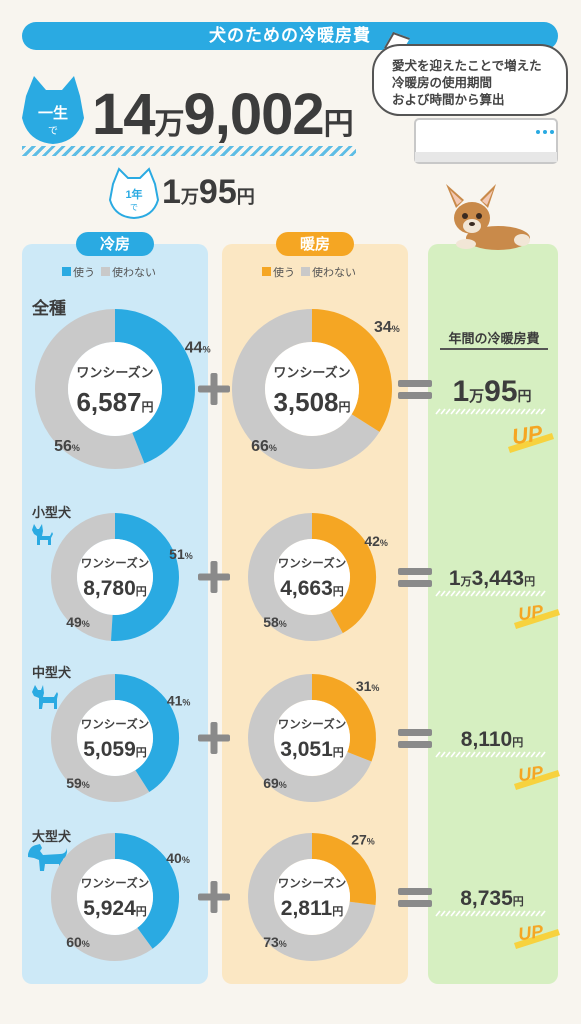  Describe the element at coordinates (124, 114) in the screenshot. I see `lifetime-man: 14` at that location.